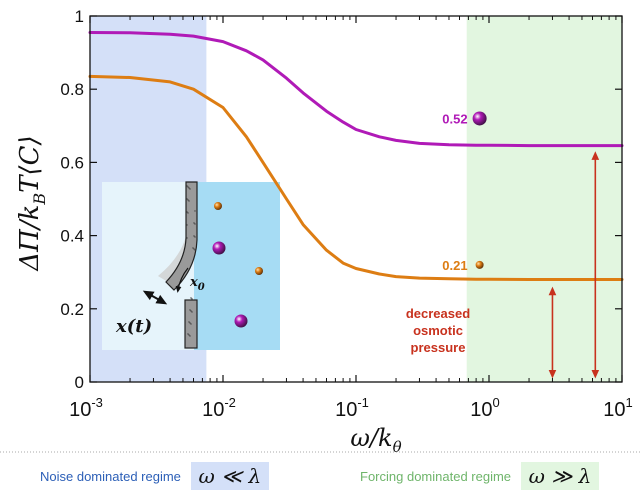 This screenshot has height=493, width=640. Describe the element at coordinates (97, 402) in the screenshot. I see `x-tick-exponent: -3` at that location.